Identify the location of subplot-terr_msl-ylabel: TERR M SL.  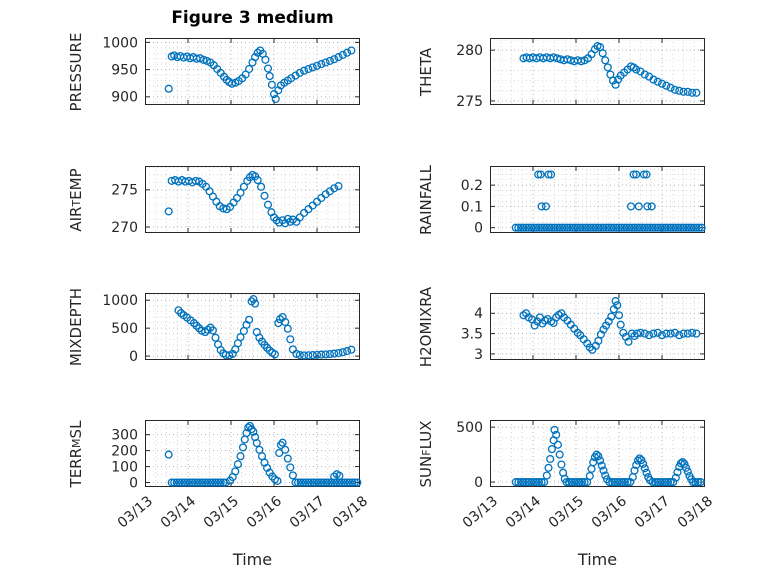
(76, 453).